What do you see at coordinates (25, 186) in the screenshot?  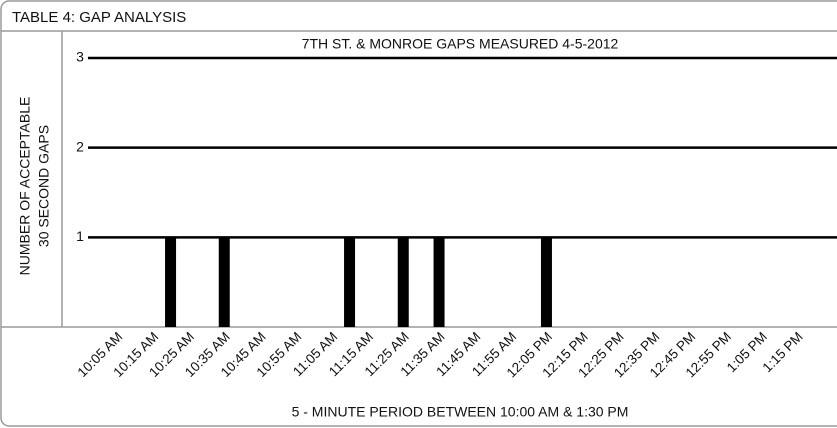 I see `y-axis-label: NUMBER OF ACCEPTABLE` at bounding box center [25, 186].